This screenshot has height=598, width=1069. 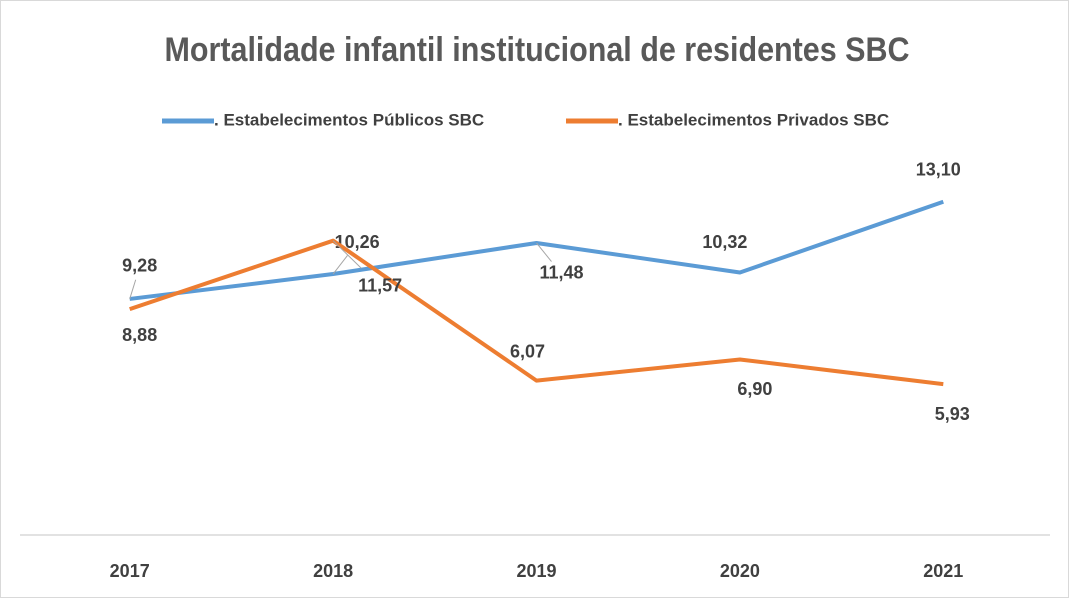 I want to click on data-label: 11,57, so click(x=380, y=285).